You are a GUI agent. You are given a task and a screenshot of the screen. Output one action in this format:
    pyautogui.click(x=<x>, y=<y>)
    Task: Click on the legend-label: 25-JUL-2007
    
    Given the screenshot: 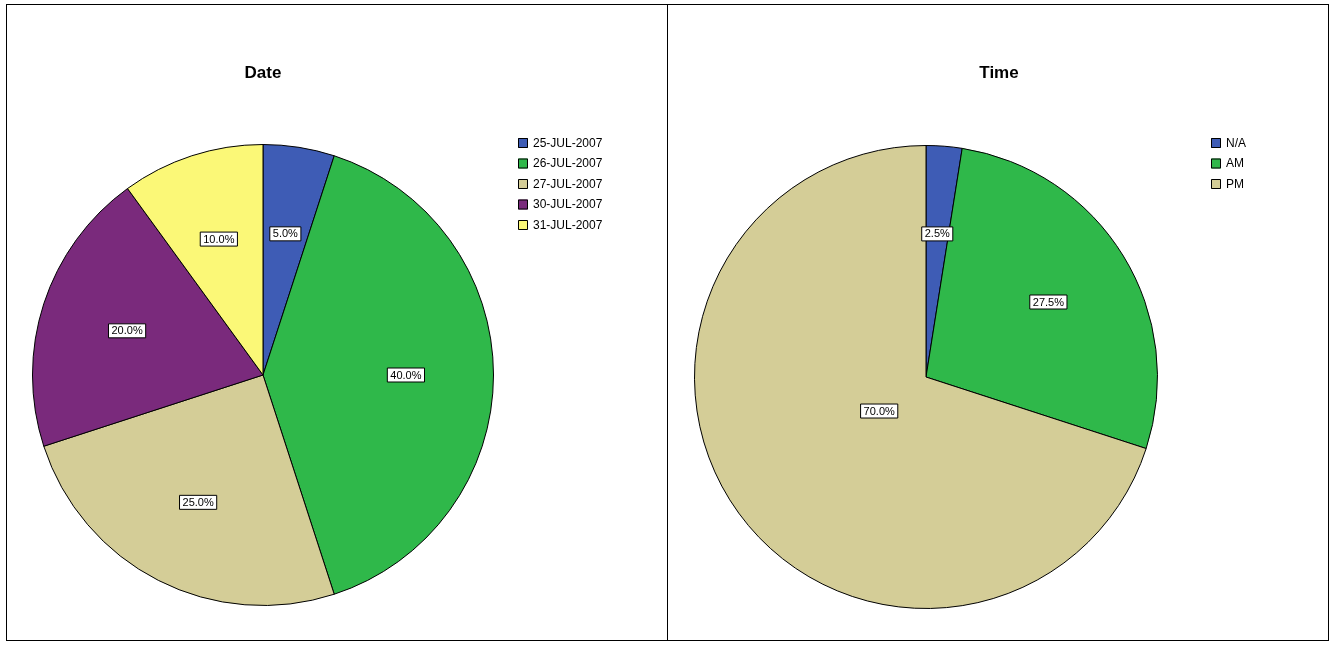 What is the action you would take?
    pyautogui.click(x=568, y=142)
    